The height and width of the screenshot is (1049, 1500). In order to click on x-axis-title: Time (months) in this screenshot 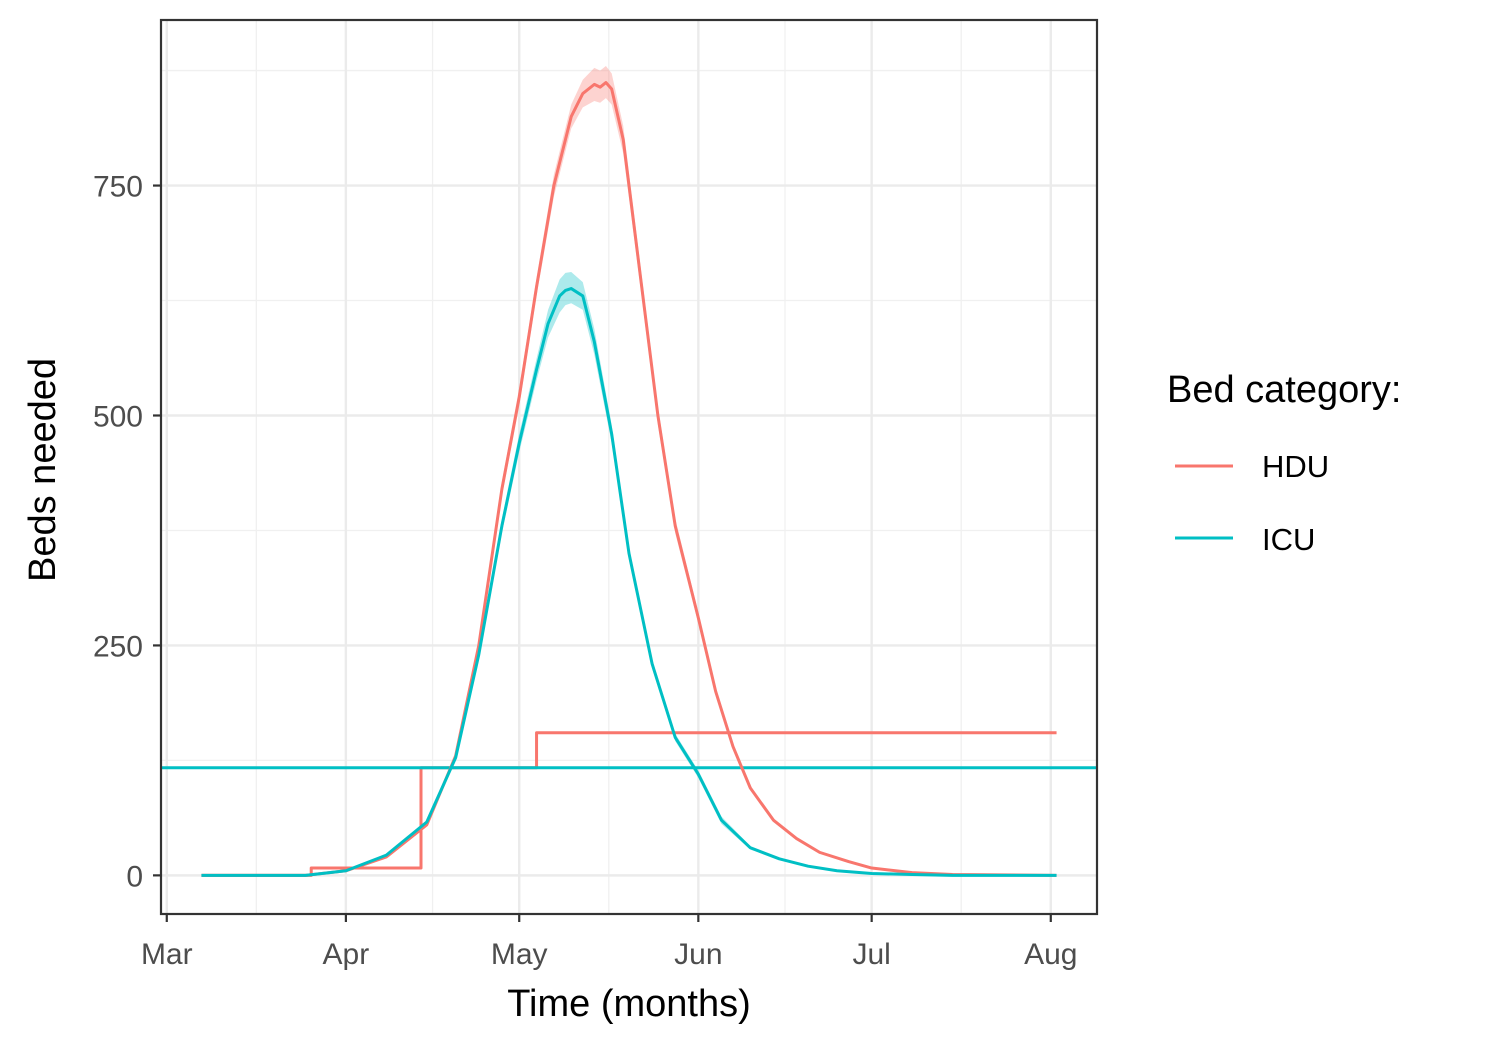, I will do `click(629, 1004)`.